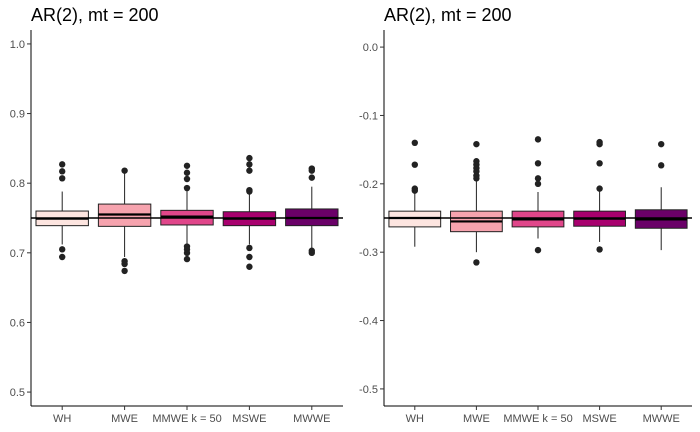 The image size is (700, 432). Describe the element at coordinates (599, 419) in the screenshot. I see `right-x-tick-label: MSWE` at that location.